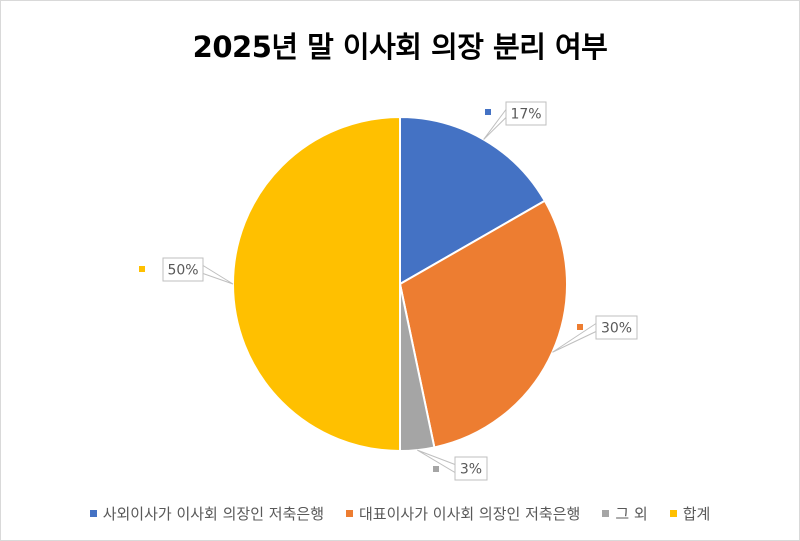 The height and width of the screenshot is (541, 800). I want to click on legend-label: 합계, so click(696, 514).